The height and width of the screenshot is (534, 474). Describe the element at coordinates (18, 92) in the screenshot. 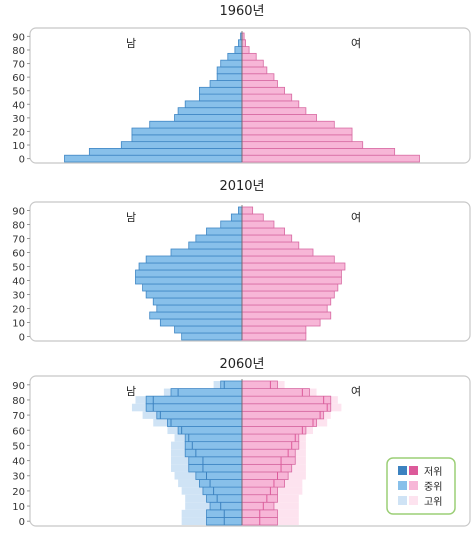

I see `y-tick-label: 50` at that location.